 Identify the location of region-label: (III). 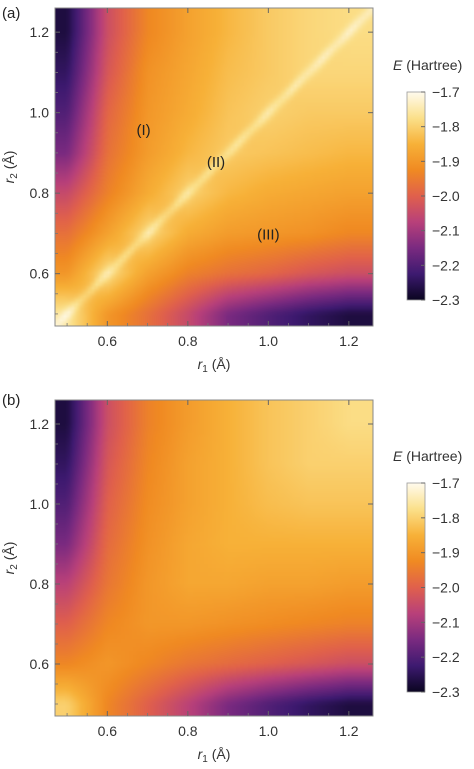
(268, 234).